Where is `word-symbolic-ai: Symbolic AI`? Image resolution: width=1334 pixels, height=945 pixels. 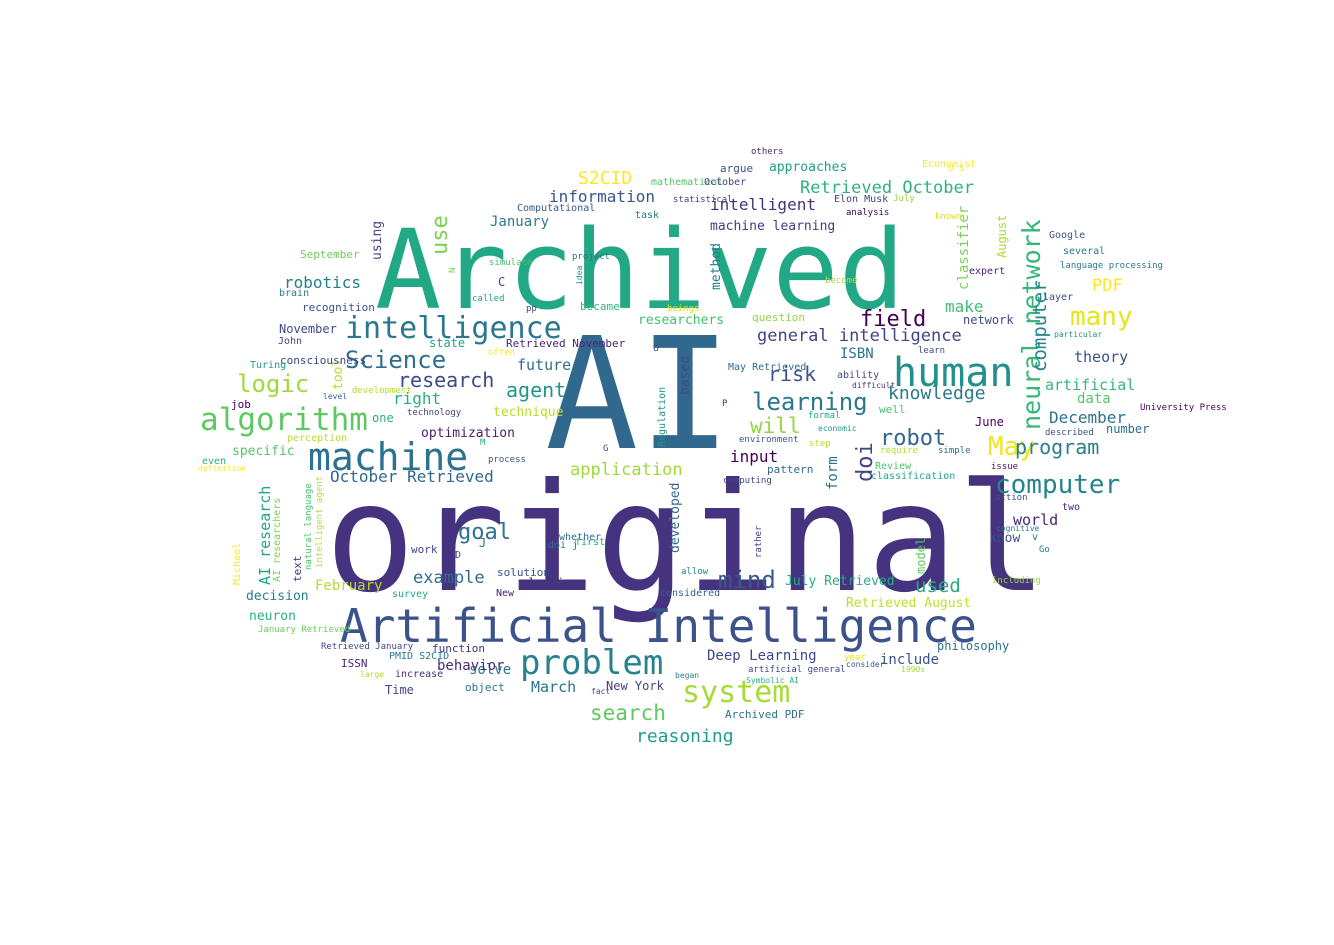
word-symbolic-ai: Symbolic AI is located at coordinates (772, 680).